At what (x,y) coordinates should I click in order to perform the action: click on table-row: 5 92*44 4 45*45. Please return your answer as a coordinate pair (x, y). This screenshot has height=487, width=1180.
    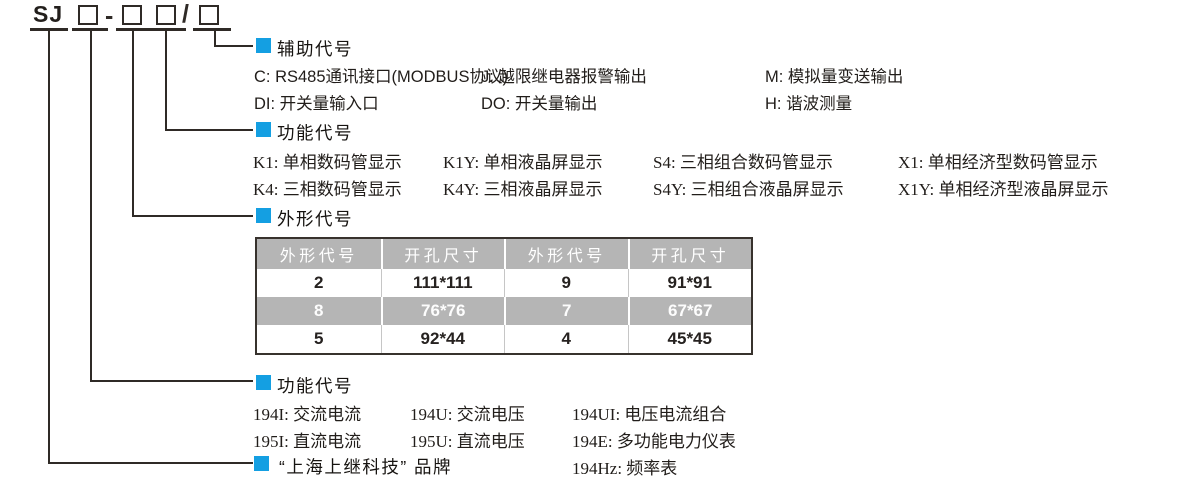
    Looking at the image, I should click on (504, 339).